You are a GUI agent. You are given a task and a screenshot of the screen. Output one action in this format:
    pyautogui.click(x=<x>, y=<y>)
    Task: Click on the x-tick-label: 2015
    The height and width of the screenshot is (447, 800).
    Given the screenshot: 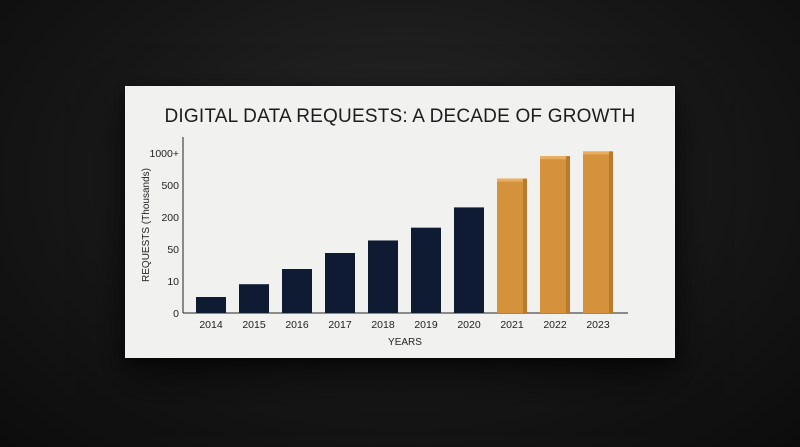 What is the action you would take?
    pyautogui.click(x=254, y=325)
    